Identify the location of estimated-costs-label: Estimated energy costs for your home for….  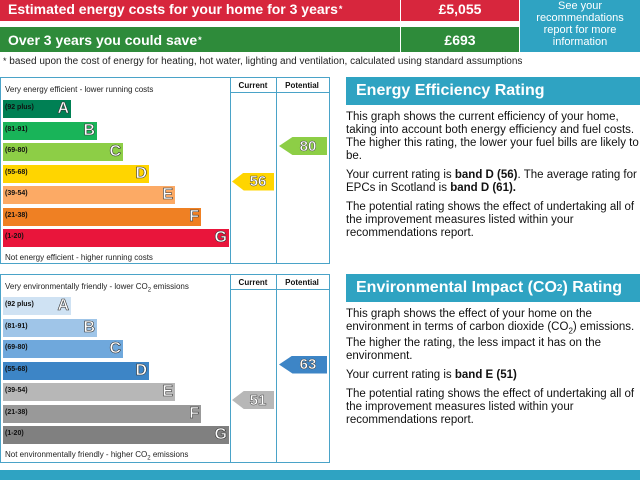
(173, 8).